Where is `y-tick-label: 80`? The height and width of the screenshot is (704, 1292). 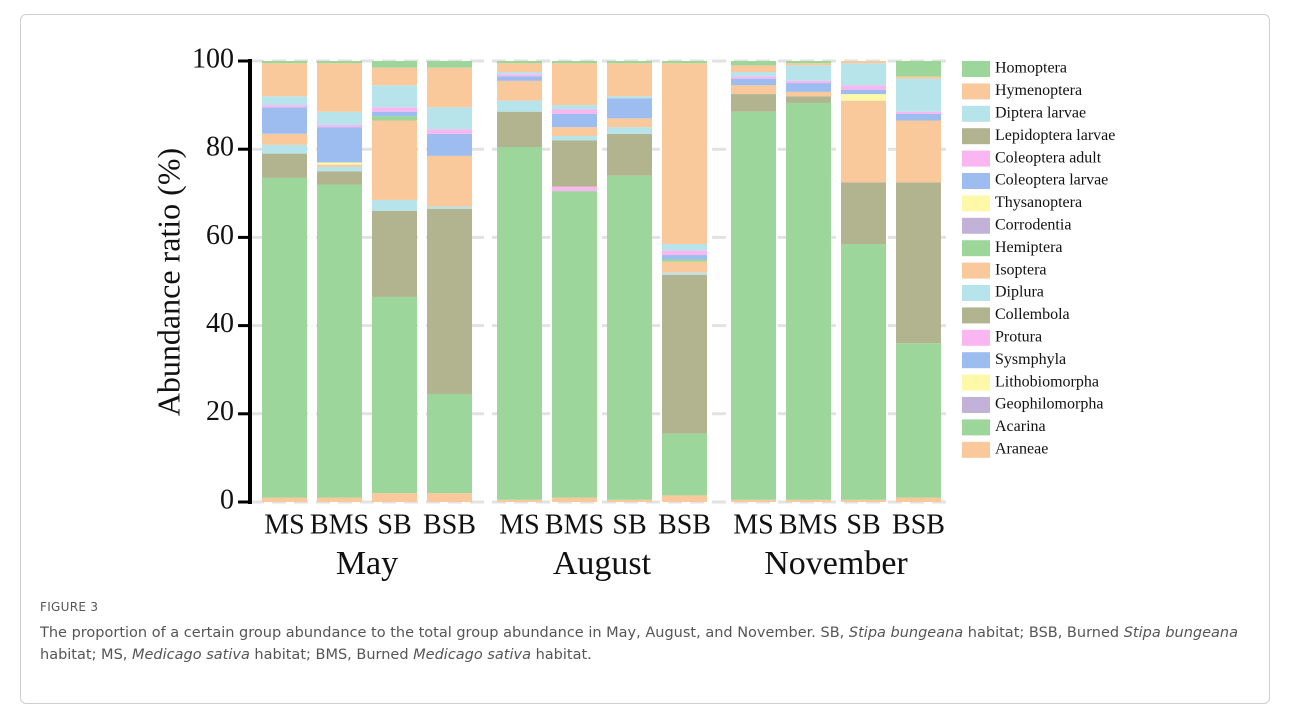 y-tick-label: 80 is located at coordinates (220, 147).